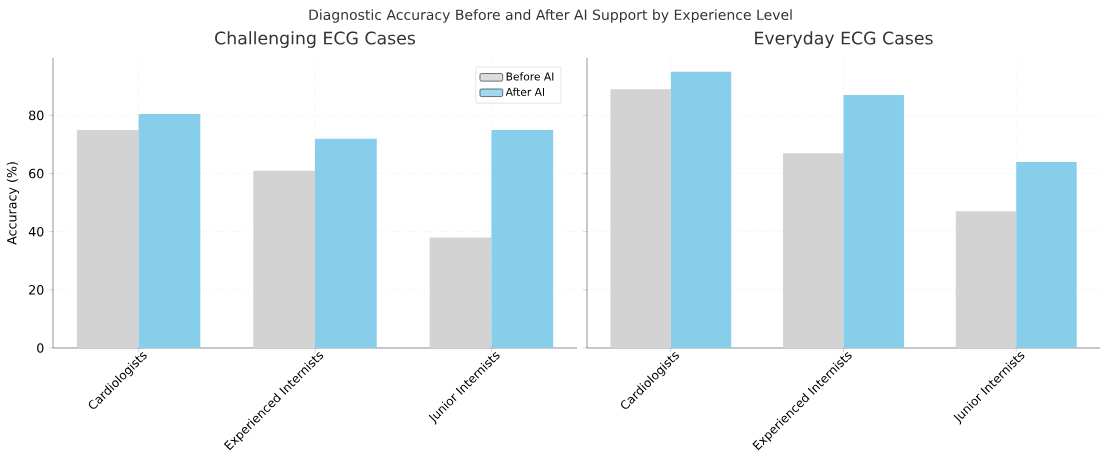 Image resolution: width=1101 pixels, height=466 pixels. What do you see at coordinates (550, 16) in the screenshot?
I see `text: Diagnostic Accuracy Before and After AI Support by Experience Level` at bounding box center [550, 16].